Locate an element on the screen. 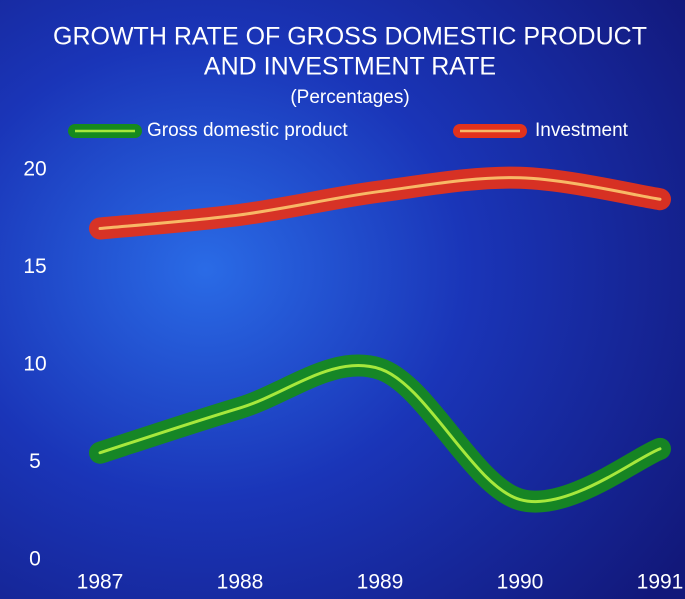 The width and height of the screenshot is (685, 599). y-tick-label: 15 is located at coordinates (34, 266).